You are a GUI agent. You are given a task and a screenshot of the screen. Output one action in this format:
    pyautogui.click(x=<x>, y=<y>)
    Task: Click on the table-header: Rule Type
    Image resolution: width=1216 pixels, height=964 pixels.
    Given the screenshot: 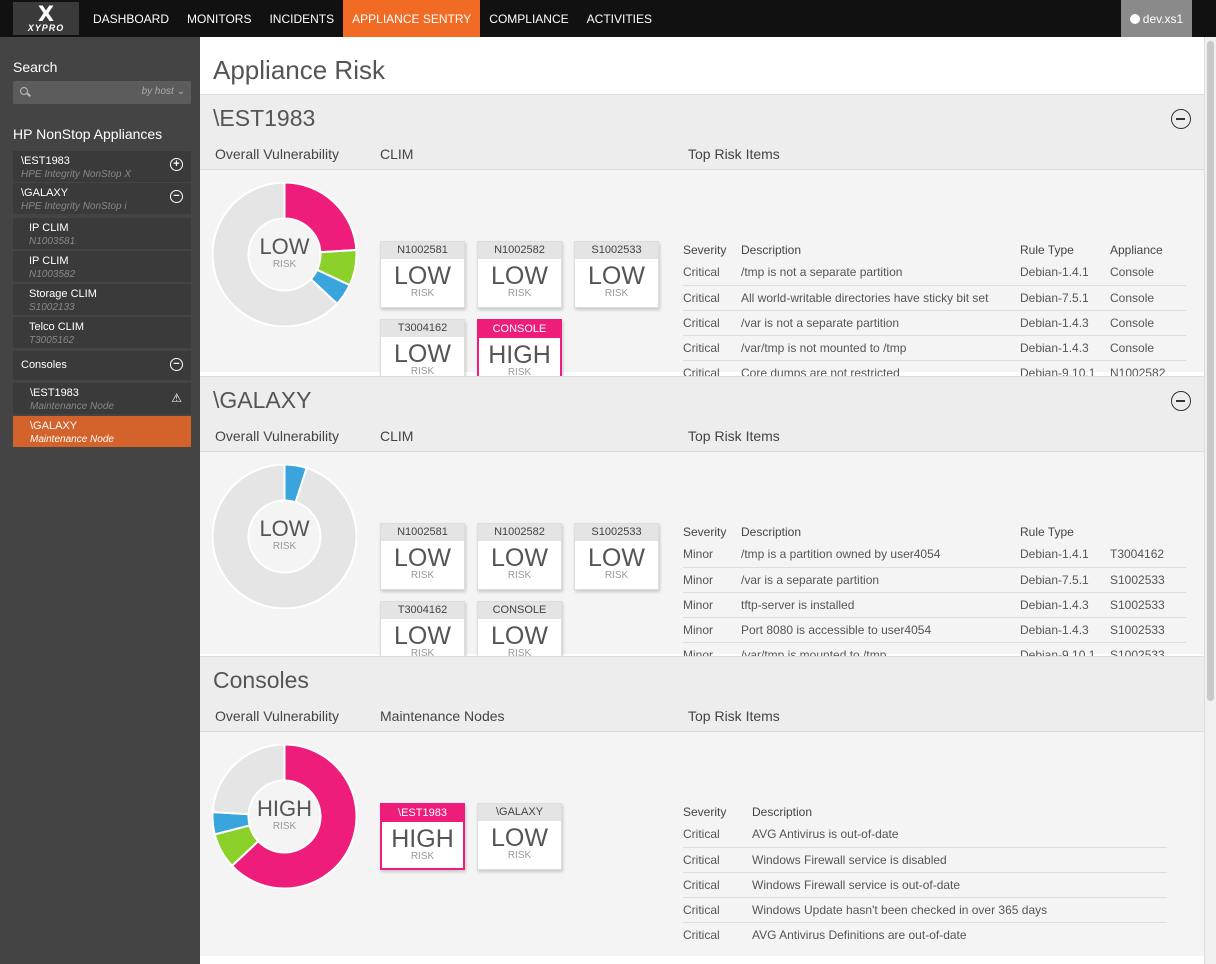 What is the action you would take?
    pyautogui.click(x=1047, y=532)
    